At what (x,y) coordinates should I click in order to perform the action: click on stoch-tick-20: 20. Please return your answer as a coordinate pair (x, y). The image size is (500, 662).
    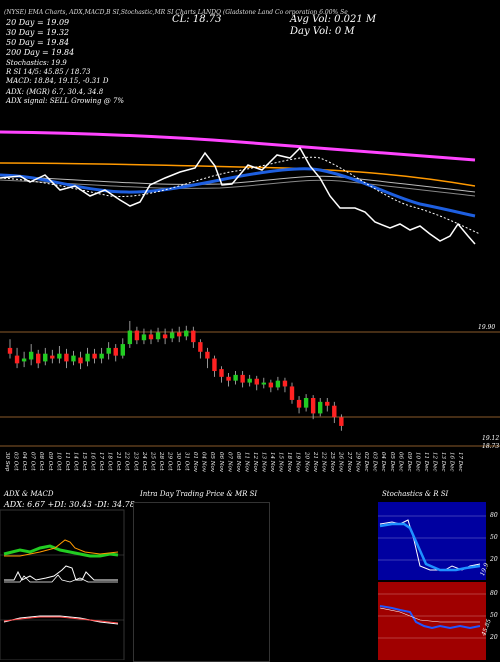
    Looking at the image, I should click on (494, 559).